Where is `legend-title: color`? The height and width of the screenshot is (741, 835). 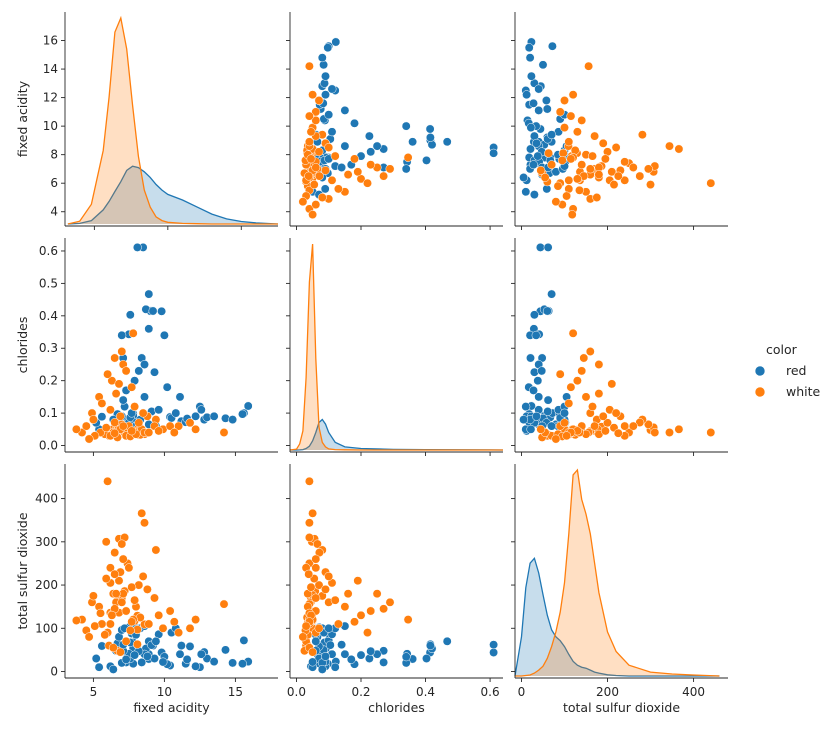 legend-title: color is located at coordinates (782, 349).